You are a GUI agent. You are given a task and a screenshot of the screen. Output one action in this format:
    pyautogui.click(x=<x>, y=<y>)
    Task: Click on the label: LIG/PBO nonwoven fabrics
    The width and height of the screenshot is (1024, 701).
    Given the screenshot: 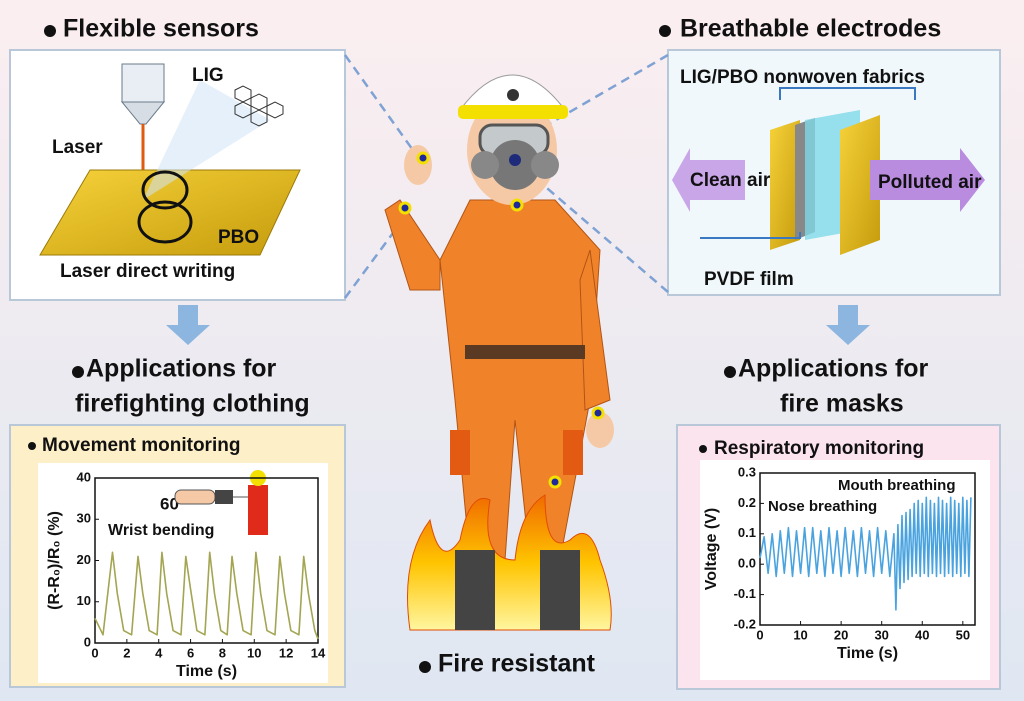 What is the action you would take?
    pyautogui.click(x=802, y=77)
    